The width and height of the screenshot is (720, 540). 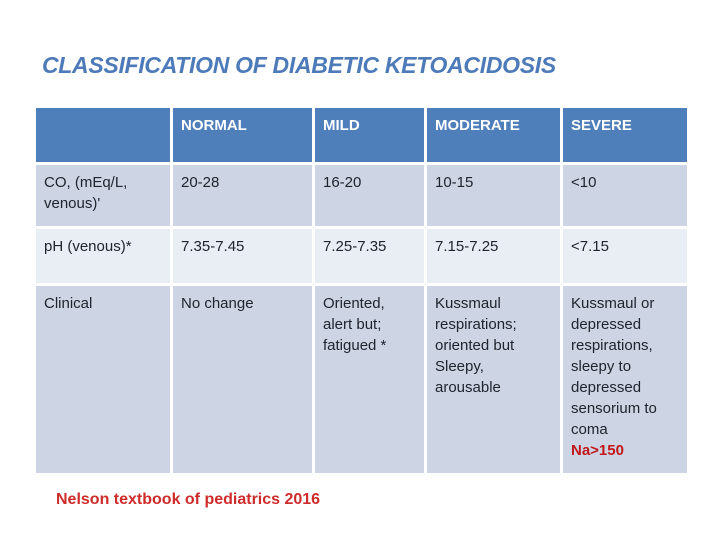 I want to click on sodium-warning: Na>150, so click(x=597, y=450).